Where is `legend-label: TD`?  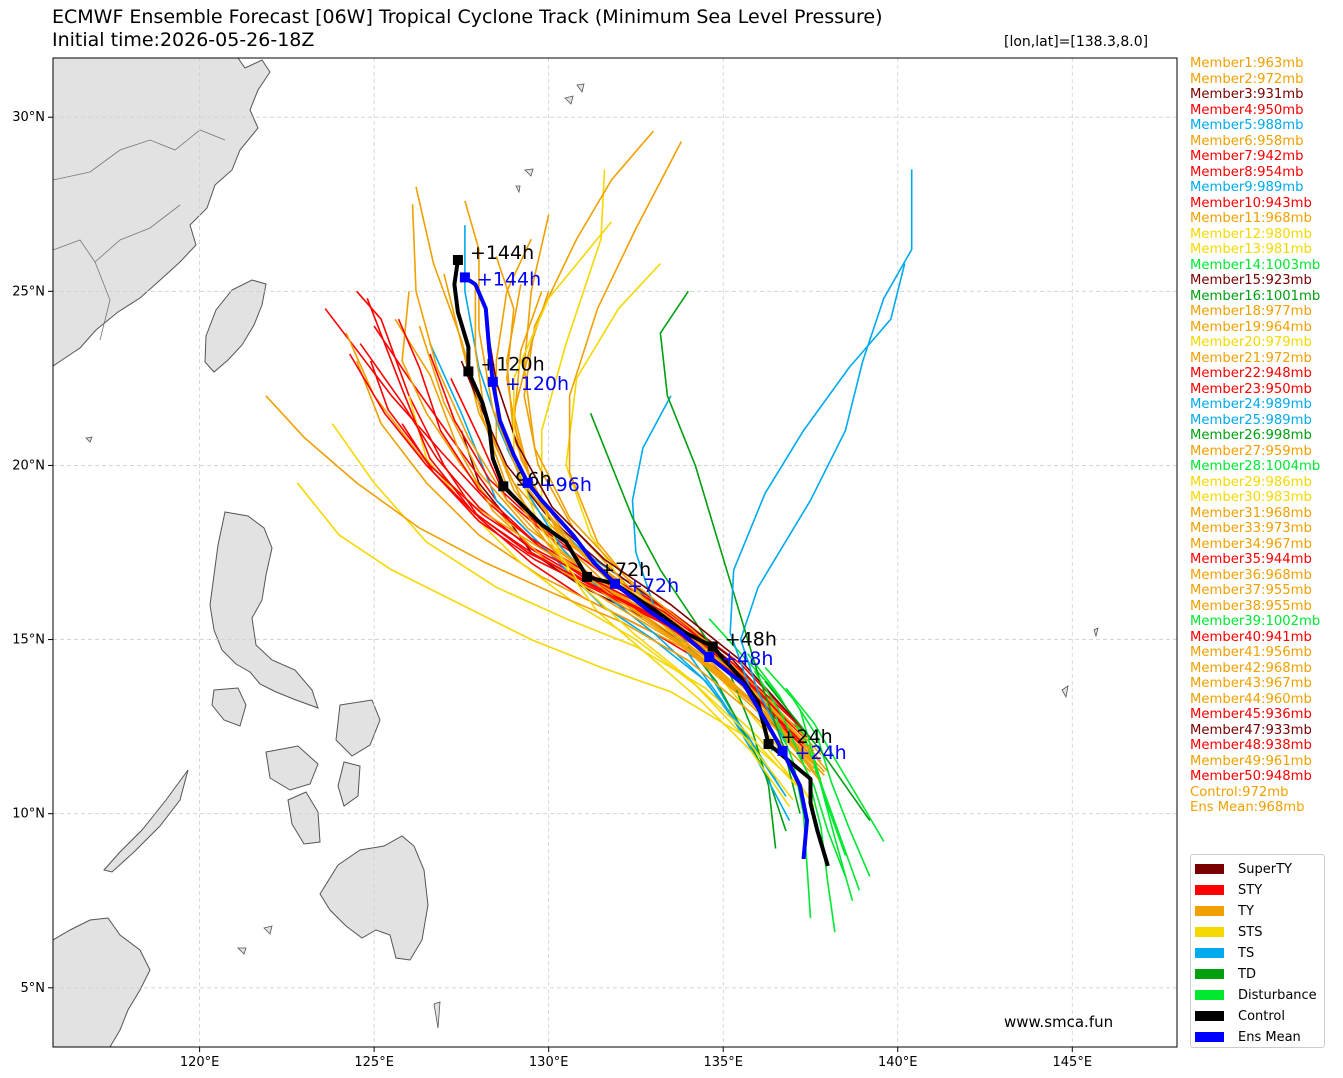
legend-label: TD is located at coordinates (1247, 974).